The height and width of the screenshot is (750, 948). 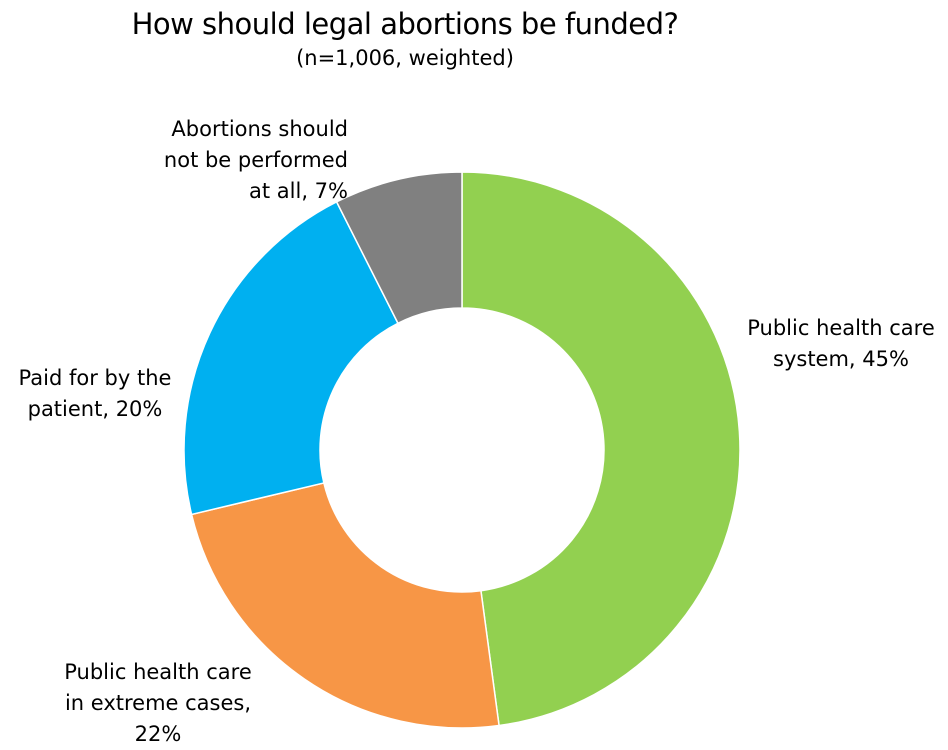 What do you see at coordinates (95, 393) in the screenshot?
I see `slice-label-paid-by-patient: Paid for by the patient, 20%` at bounding box center [95, 393].